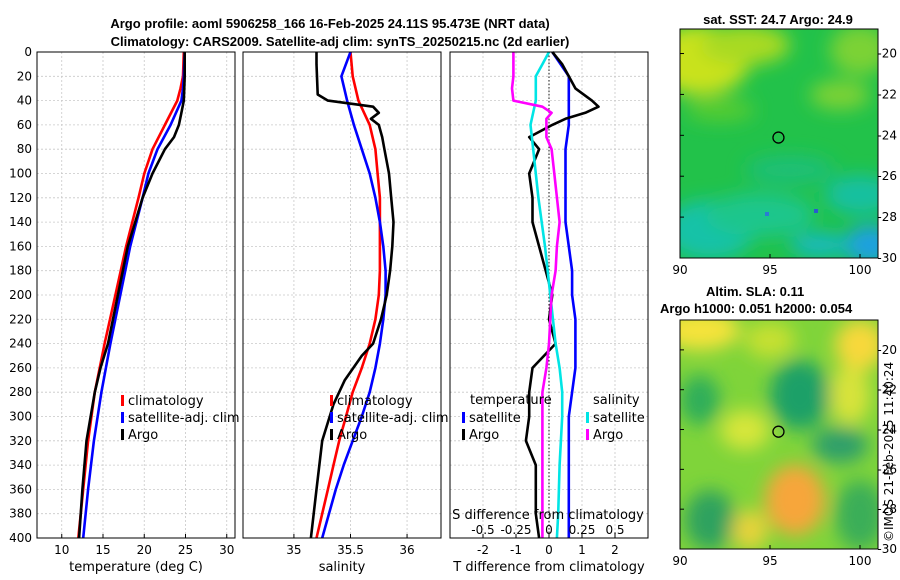 Image resolution: width=900 pixels, height=580 pixels. I want to click on y-tick-label: 80, so click(24, 149).